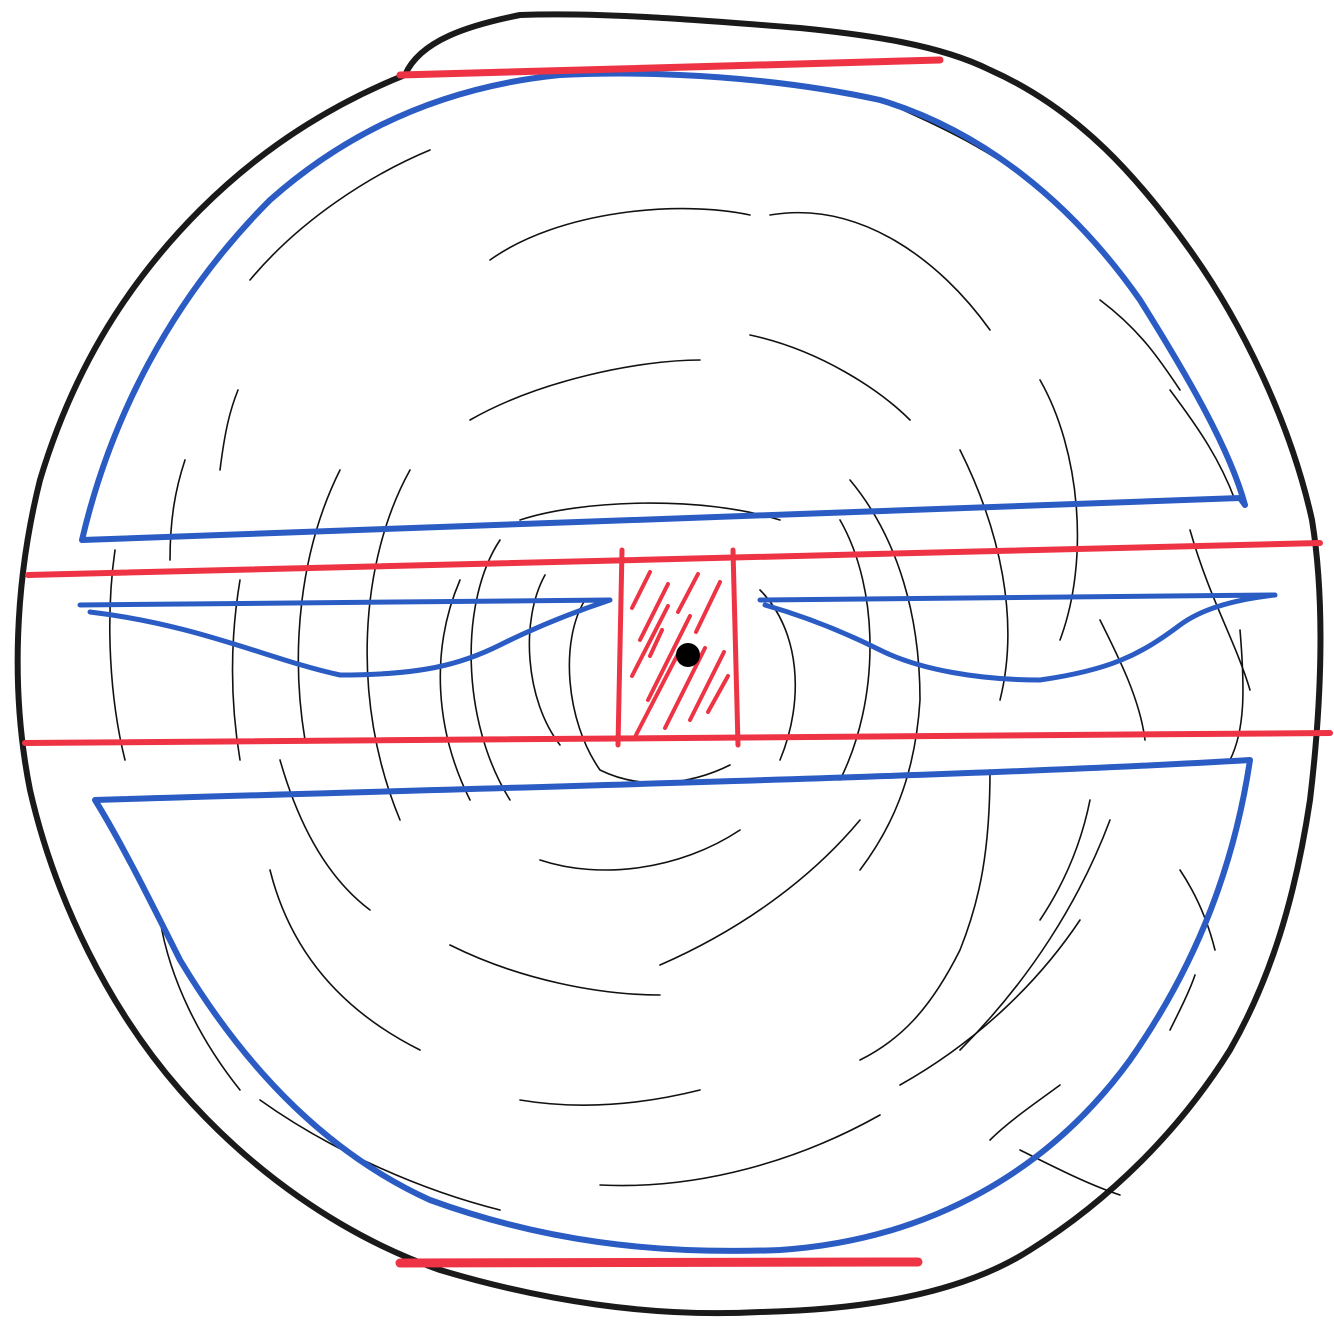 The height and width of the screenshot is (1330, 1334). I want to click on top-cut-line, so click(670, 67).